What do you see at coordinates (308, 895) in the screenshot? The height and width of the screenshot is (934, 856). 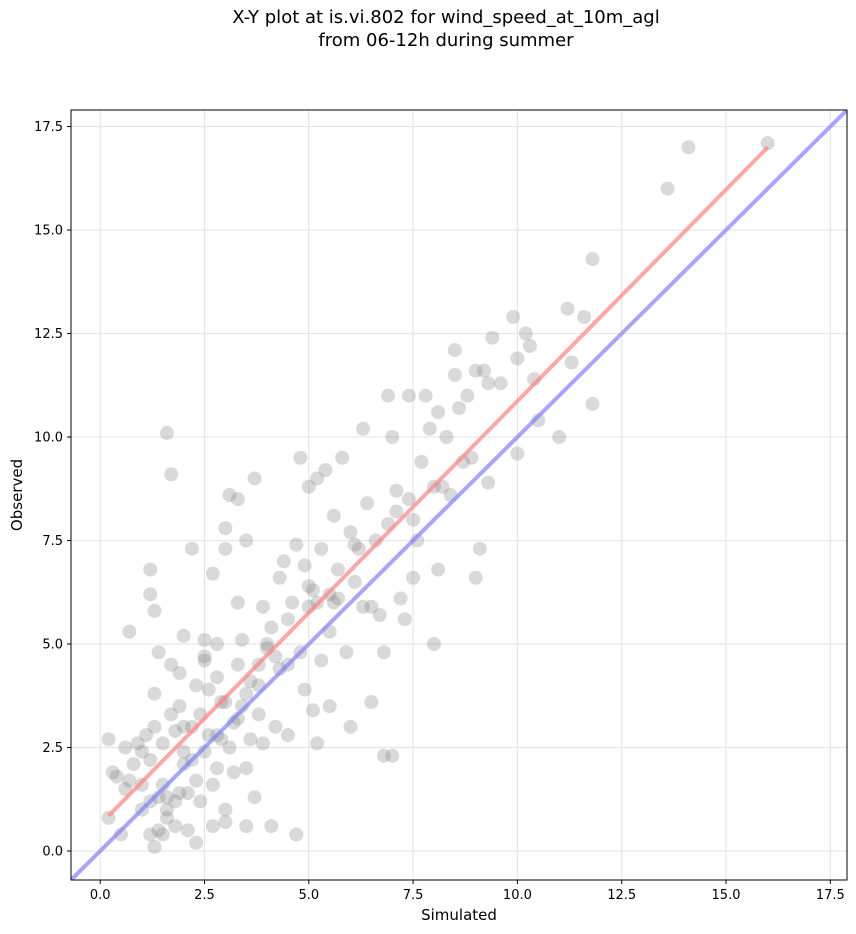 I see `x-tick-label: 5.0` at bounding box center [308, 895].